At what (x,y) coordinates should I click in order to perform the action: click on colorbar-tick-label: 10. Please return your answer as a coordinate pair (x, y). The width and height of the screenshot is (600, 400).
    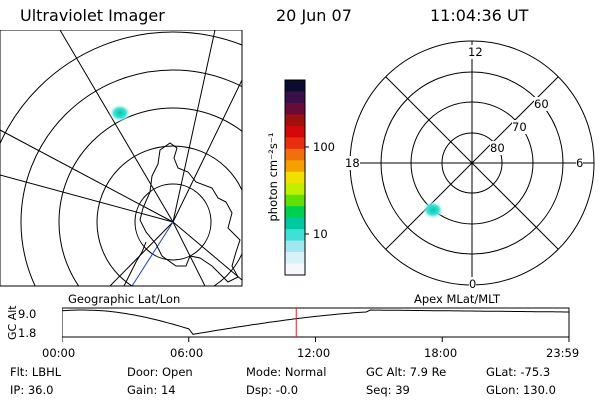
    Looking at the image, I should click on (320, 234).